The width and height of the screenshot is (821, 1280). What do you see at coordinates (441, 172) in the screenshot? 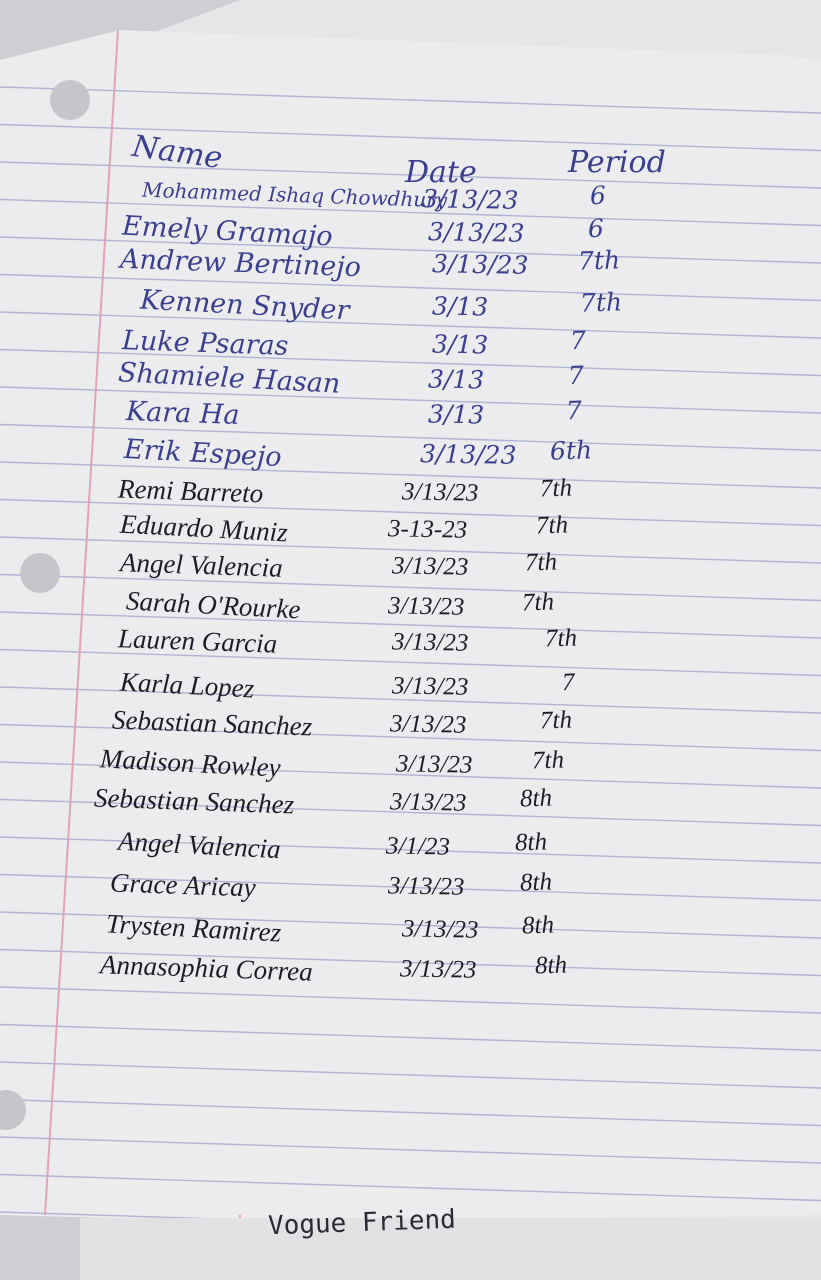
I see `date-header: Date` at bounding box center [441, 172].